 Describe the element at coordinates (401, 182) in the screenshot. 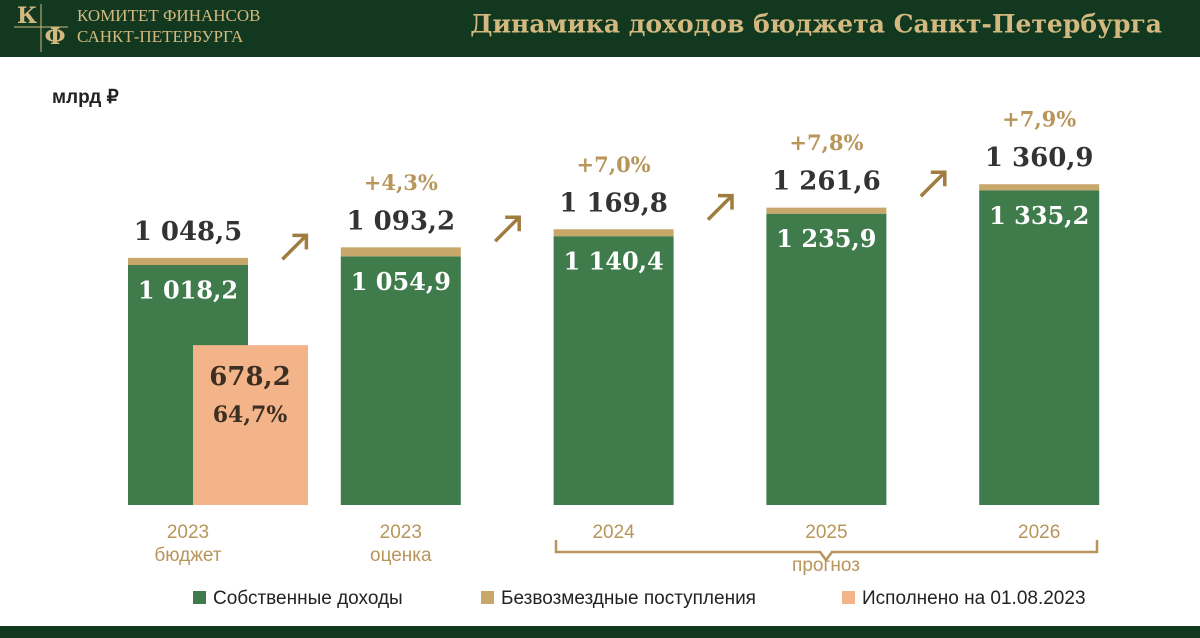

I see `growth-label: +4,3%` at that location.